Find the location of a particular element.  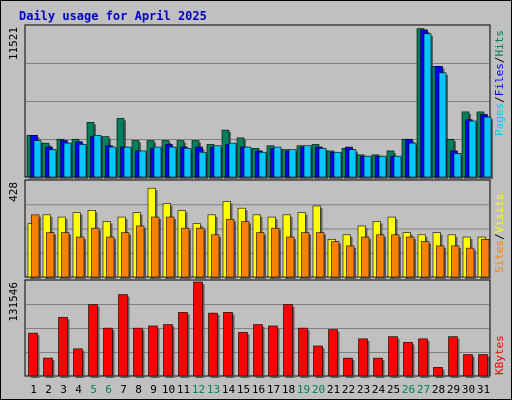

day-label: 16 is located at coordinates (258, 389).